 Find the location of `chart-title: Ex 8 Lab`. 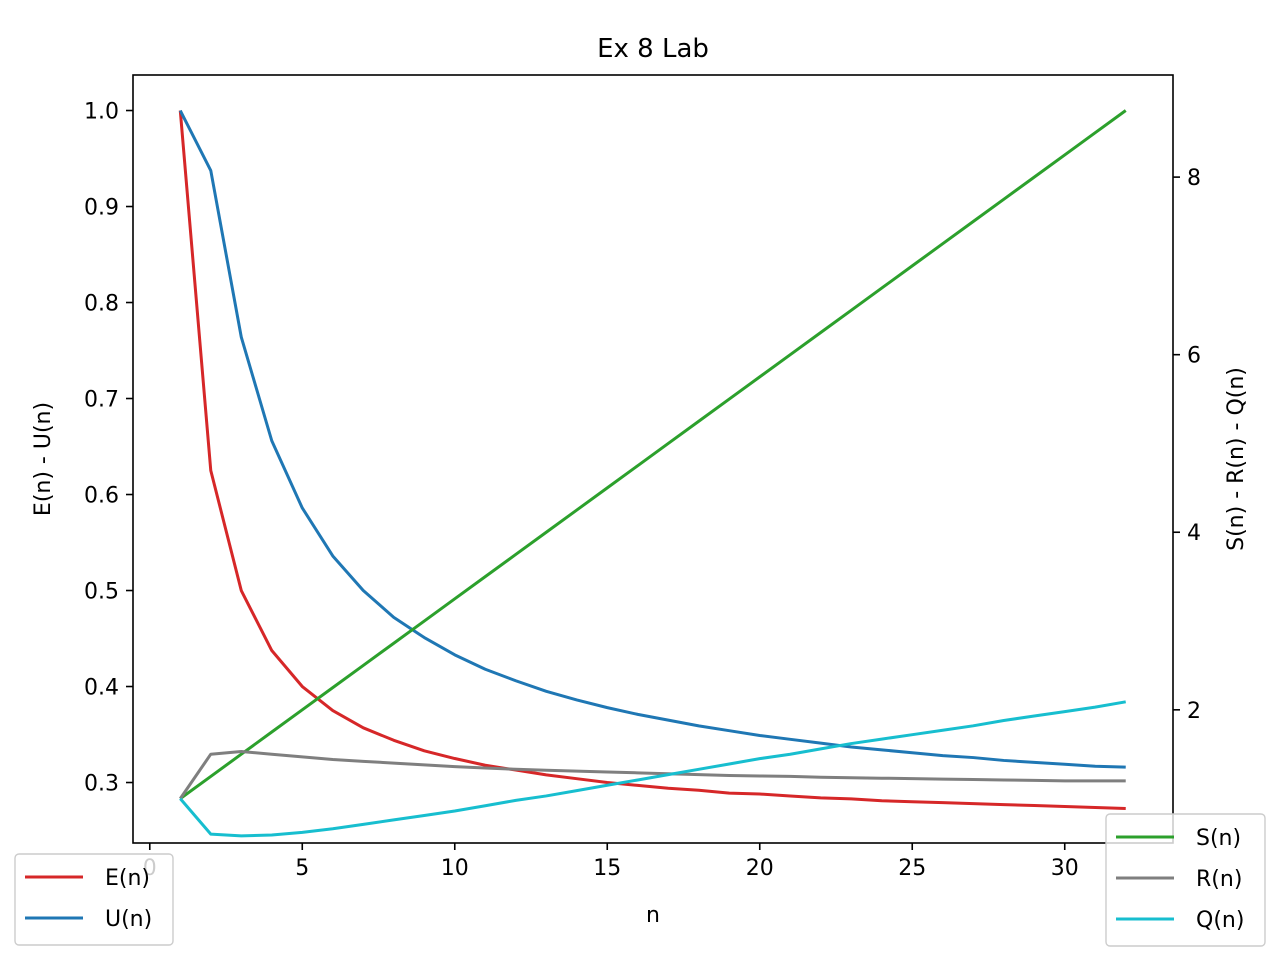

chart-title: Ex 8 Lab is located at coordinates (653, 49).